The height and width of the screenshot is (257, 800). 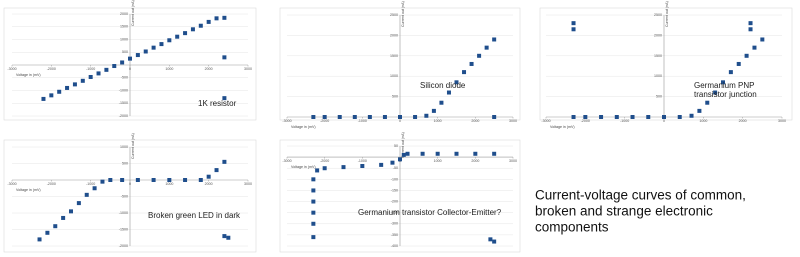 I want to click on annotation: Broken green LED in dark, so click(x=194, y=215).